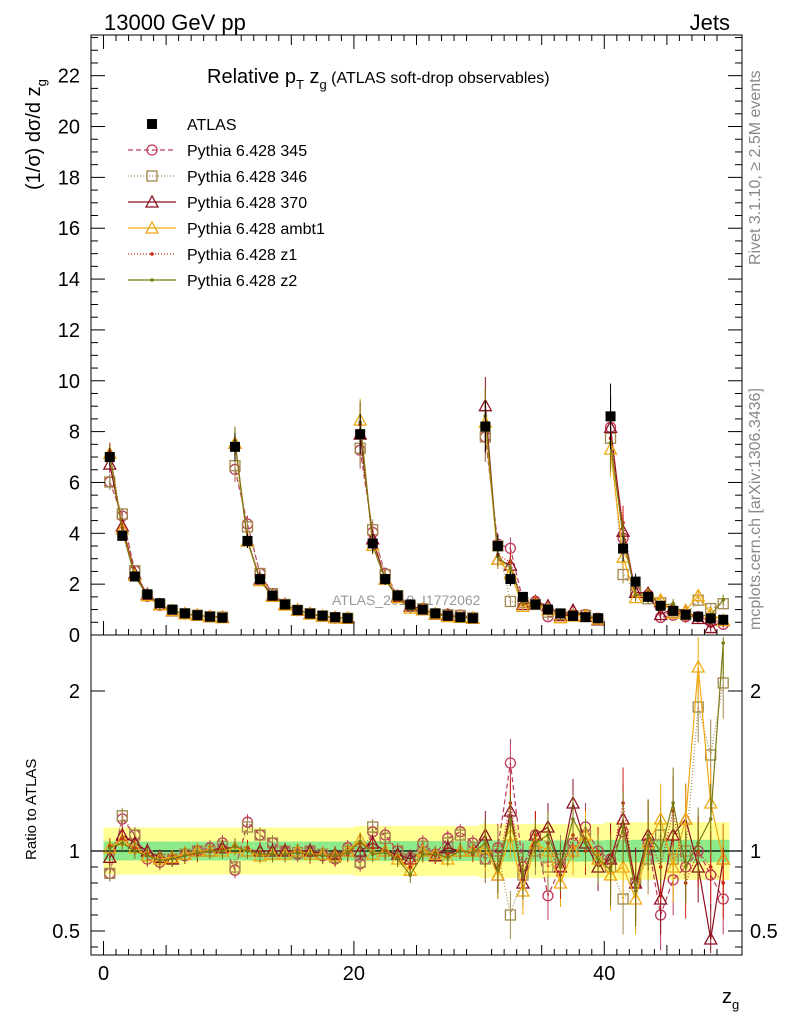 The height and width of the screenshot is (1024, 786). What do you see at coordinates (74, 534) in the screenshot?
I see `y-tick-label: 4` at bounding box center [74, 534].